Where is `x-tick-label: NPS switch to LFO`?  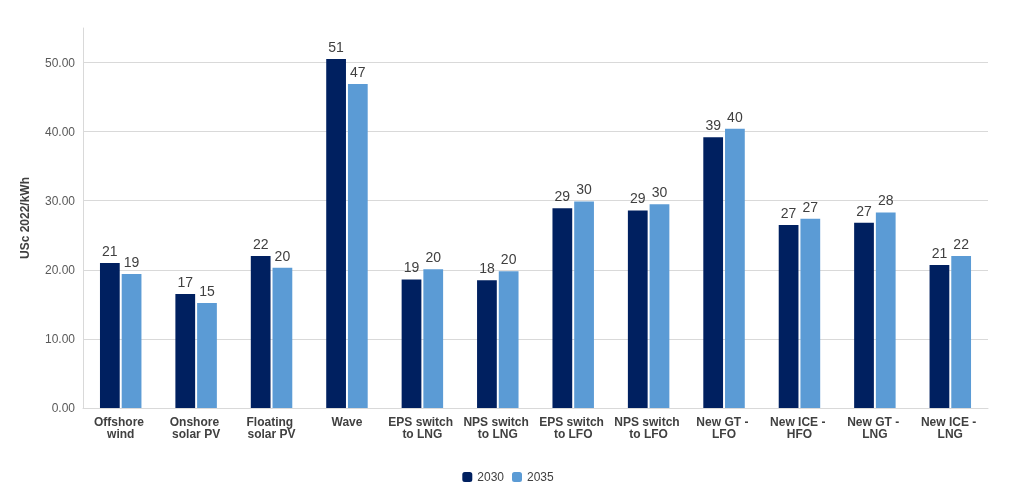 x-tick-label: NPS switch to LFO is located at coordinates (648, 428).